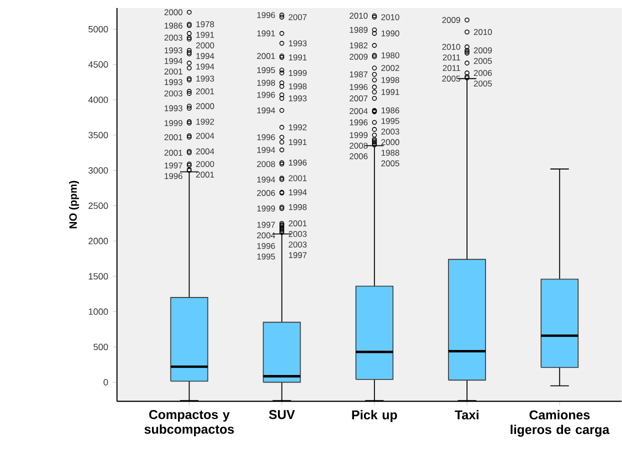 The width and height of the screenshot is (622, 452). I want to click on annotation: 1990, so click(391, 33).